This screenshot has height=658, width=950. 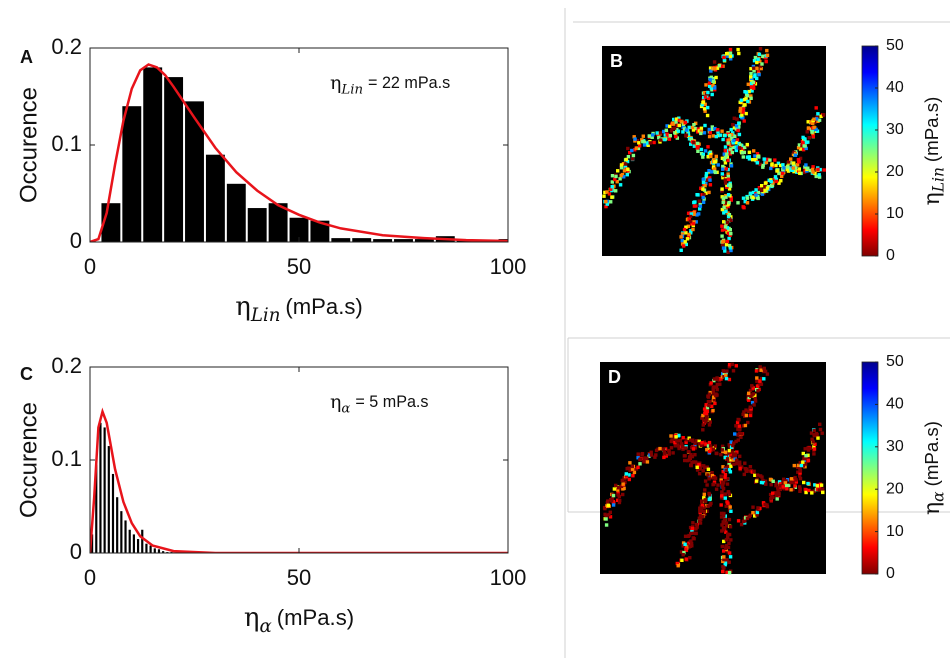 What do you see at coordinates (66, 365) in the screenshot?
I see `y-tick-label: 0.2` at bounding box center [66, 365].